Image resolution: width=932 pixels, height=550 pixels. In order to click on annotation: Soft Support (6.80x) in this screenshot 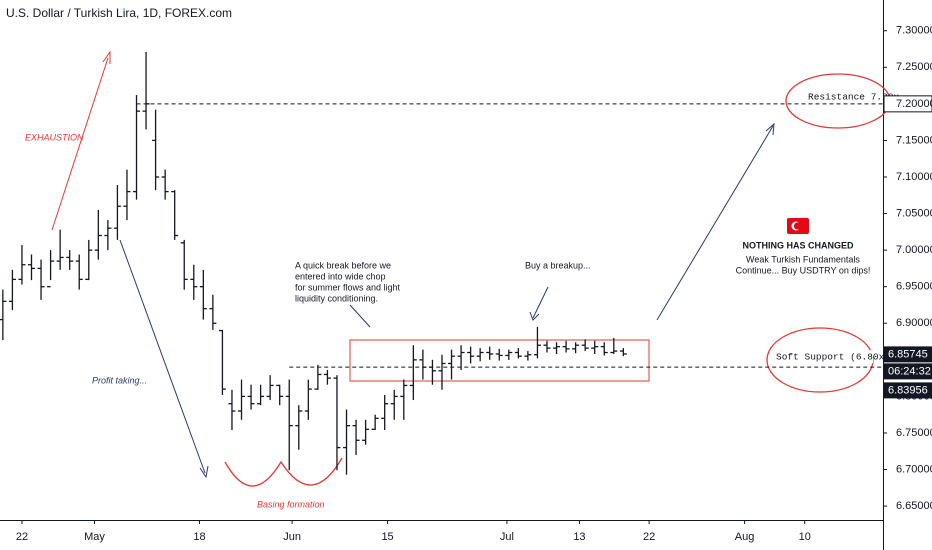, I will do `click(833, 357)`.